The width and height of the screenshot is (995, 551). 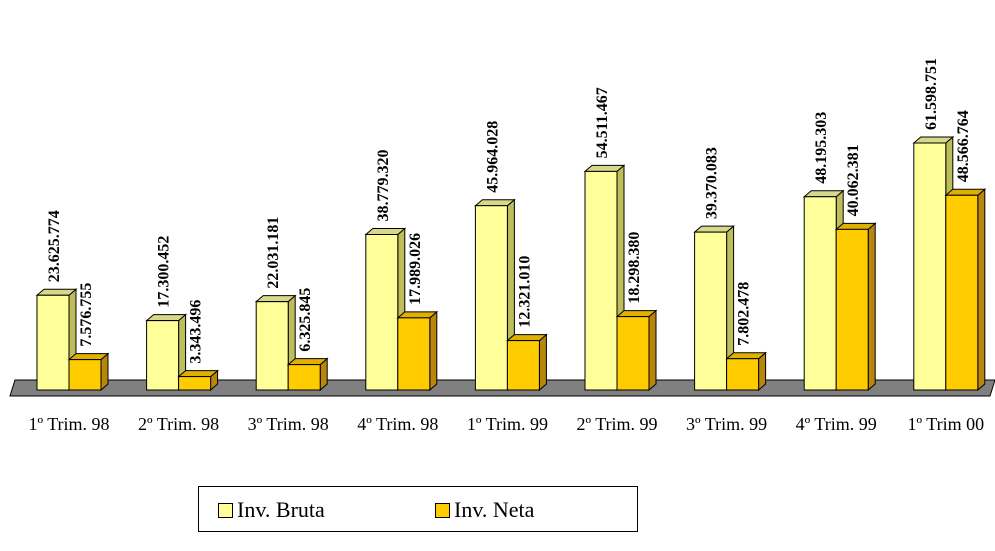 What do you see at coordinates (288, 424) in the screenshot?
I see `x-tick-label-3: 3º Trim. 98` at bounding box center [288, 424].